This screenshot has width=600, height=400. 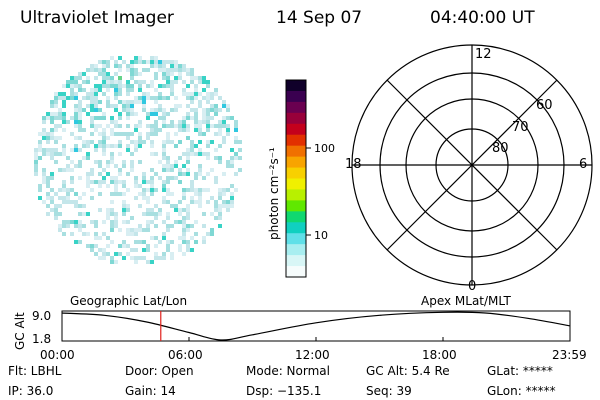 I want to click on observation-time: 04:40:00 UT, so click(x=482, y=18).